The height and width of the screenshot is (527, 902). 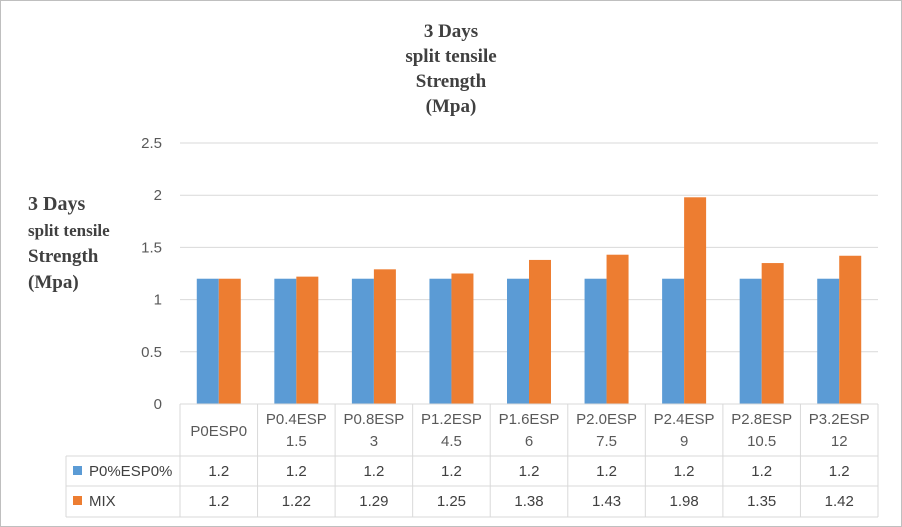 What do you see at coordinates (151, 352) in the screenshot?
I see `y-tick-label: 0.5` at bounding box center [151, 352].